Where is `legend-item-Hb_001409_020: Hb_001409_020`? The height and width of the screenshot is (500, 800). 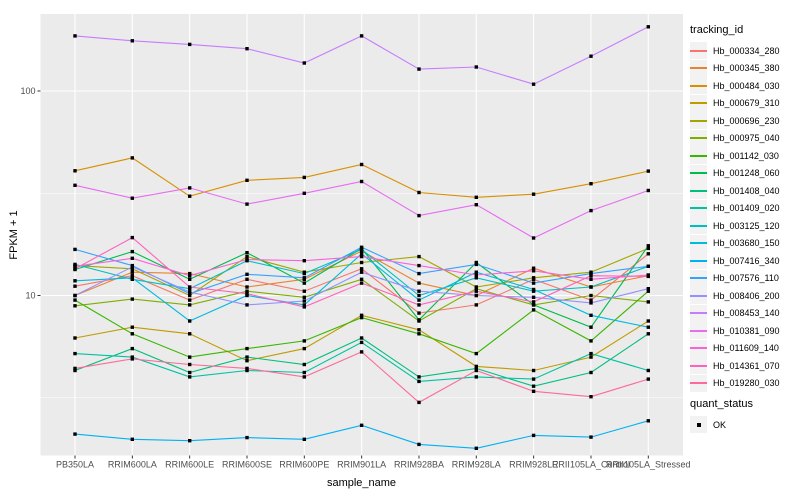 legend-item-Hb_001409_020: Hb_001409_020 is located at coordinates (745, 208).